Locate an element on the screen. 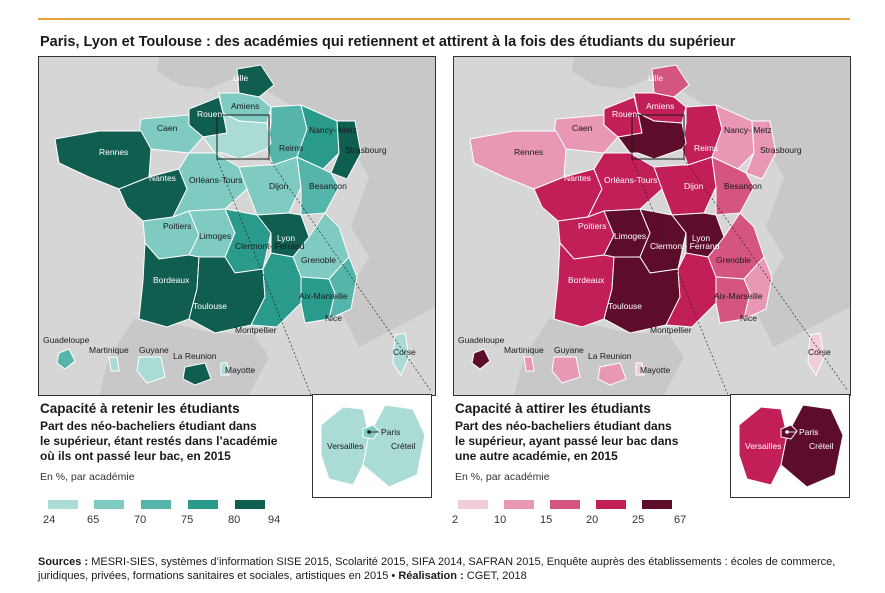  sources-label: Sources : is located at coordinates (63, 562).